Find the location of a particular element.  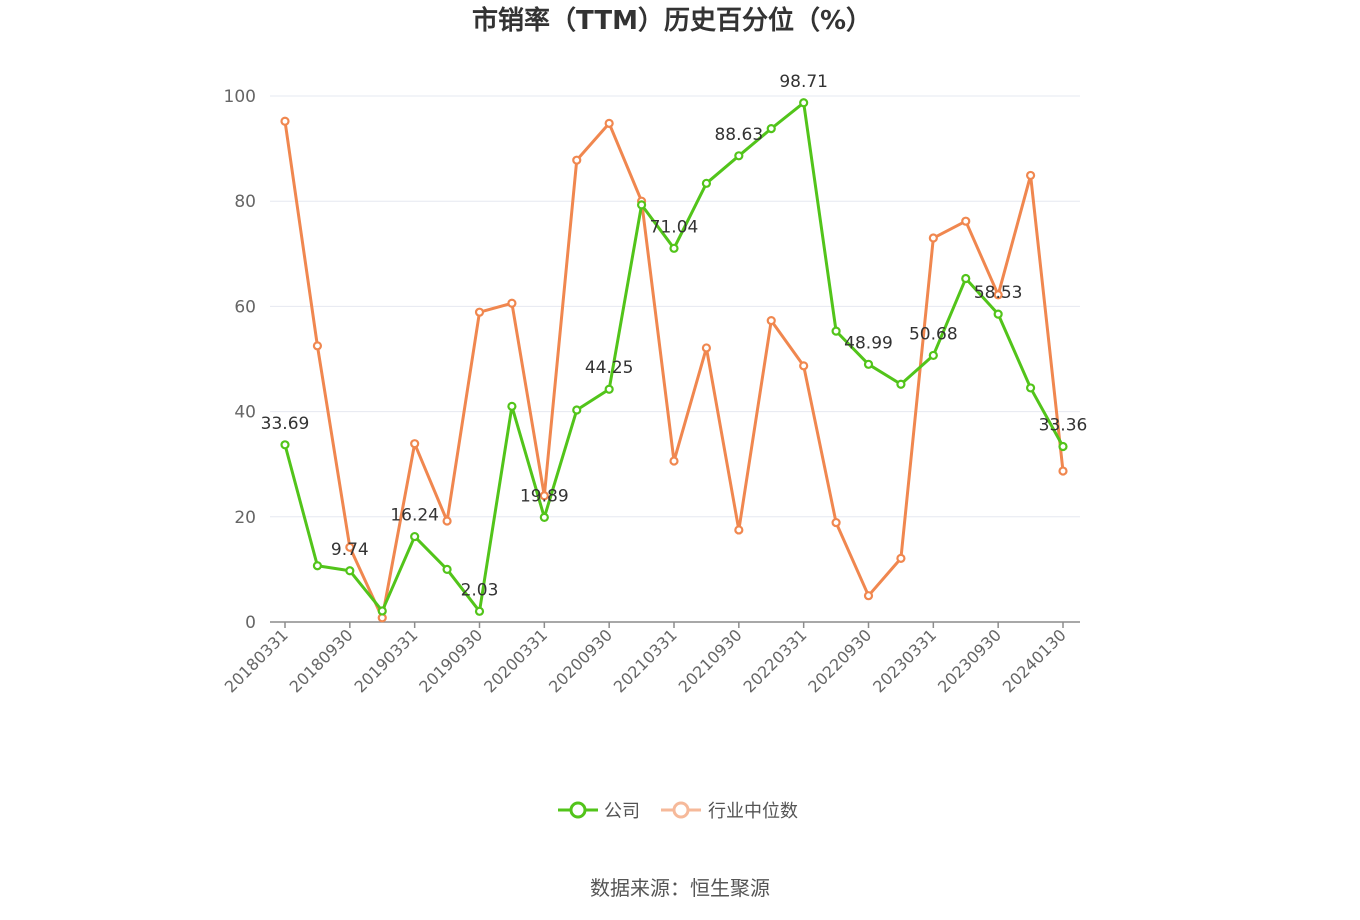

y-tick-label: 60 is located at coordinates (245, 307).